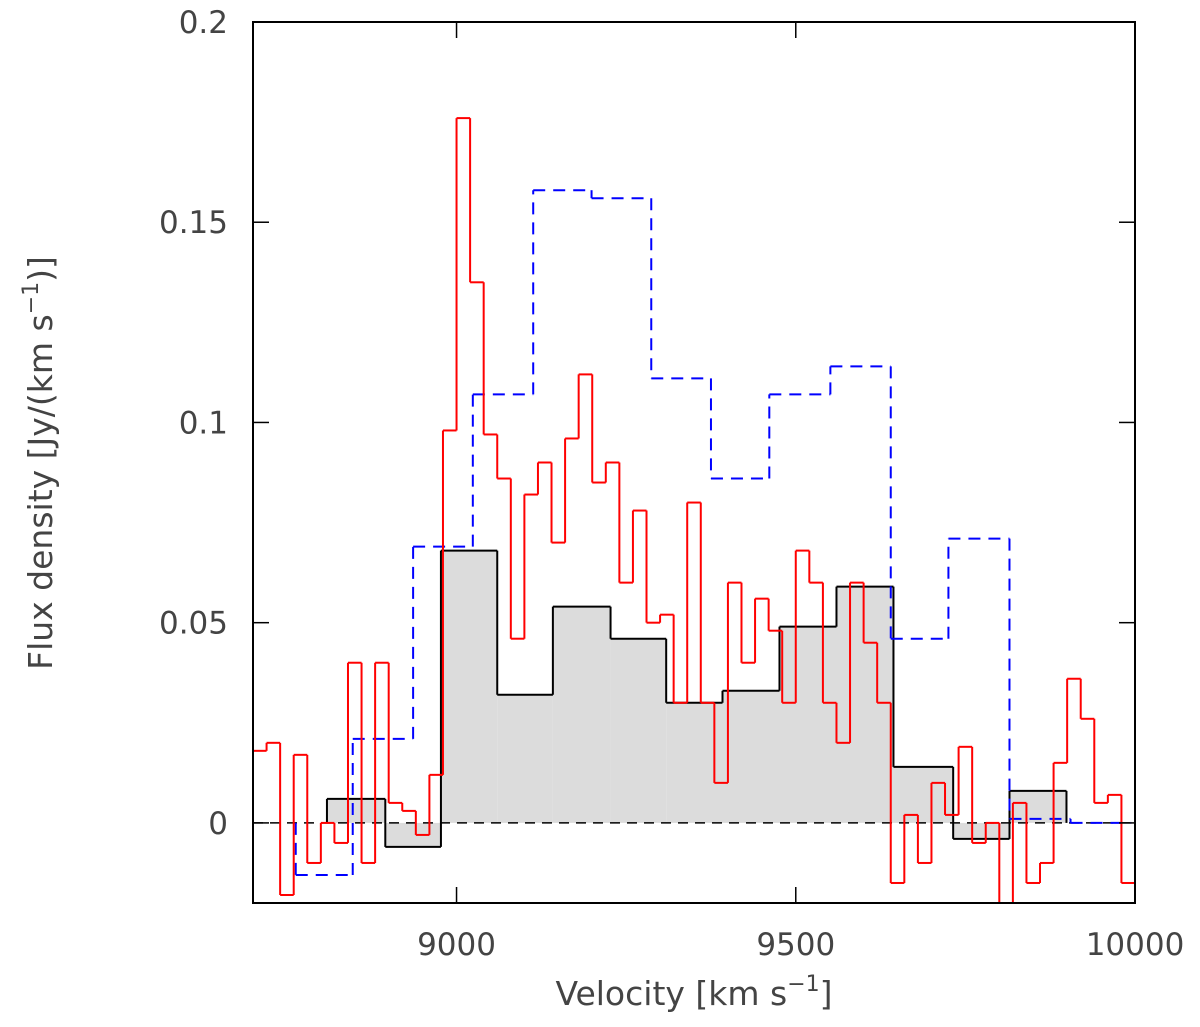 This screenshot has height=1027, width=1200. Describe the element at coordinates (1135, 945) in the screenshot. I see `x-tick-label: 10000` at that location.